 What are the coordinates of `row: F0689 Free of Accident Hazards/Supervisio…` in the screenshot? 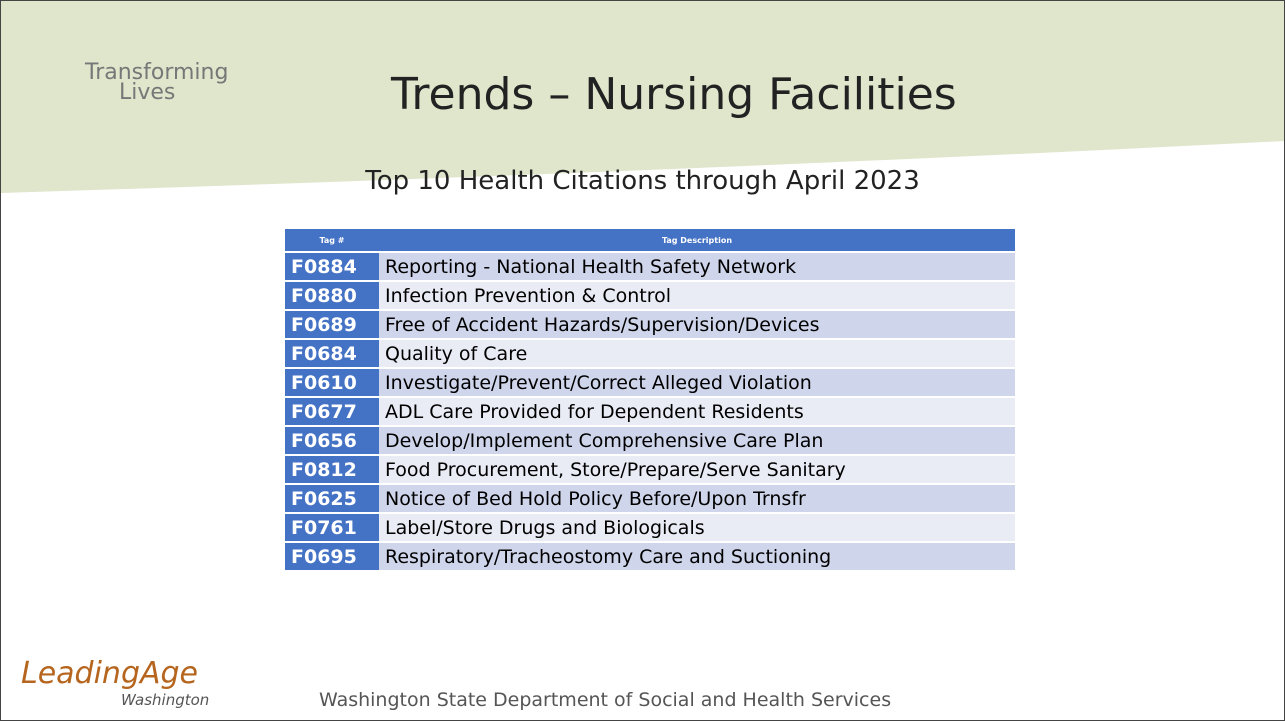 It's located at (650, 324).